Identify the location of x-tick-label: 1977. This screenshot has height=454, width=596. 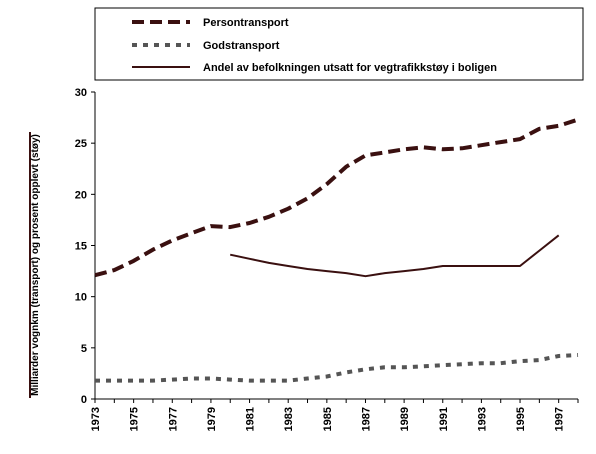
(173, 419).